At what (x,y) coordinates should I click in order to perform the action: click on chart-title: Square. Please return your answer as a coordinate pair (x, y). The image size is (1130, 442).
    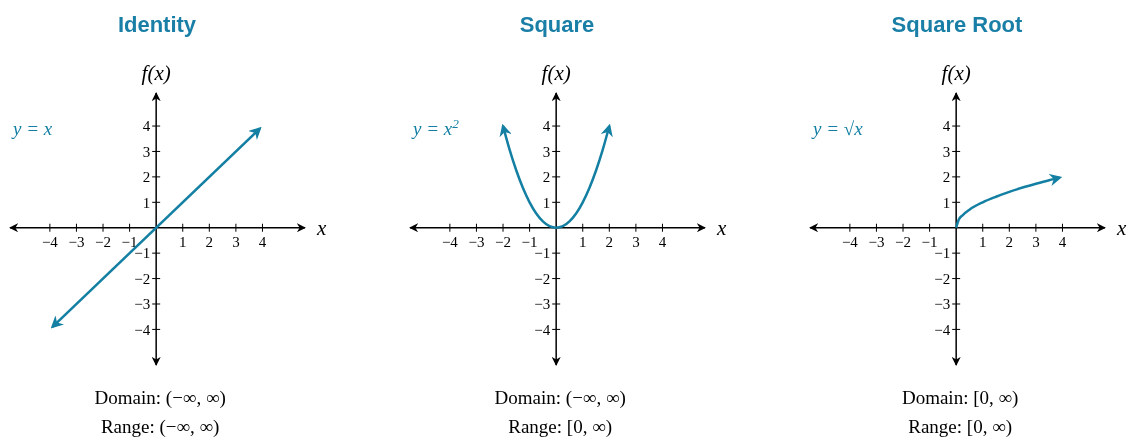
    Looking at the image, I should click on (557, 24).